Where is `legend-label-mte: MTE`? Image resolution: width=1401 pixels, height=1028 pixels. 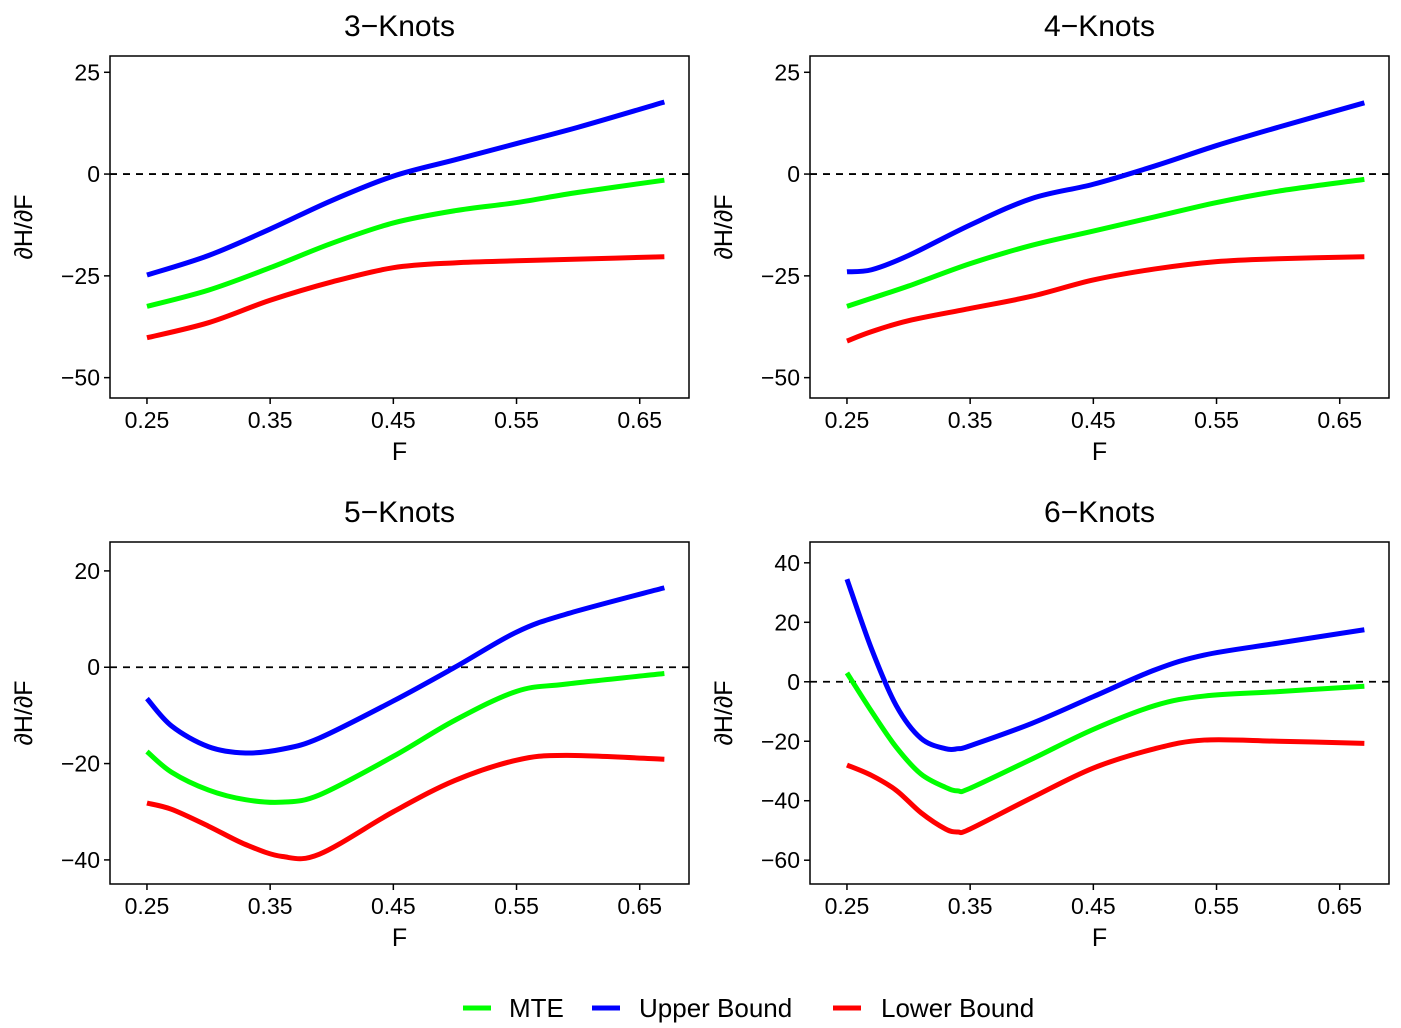 legend-label-mte: MTE is located at coordinates (536, 1008).